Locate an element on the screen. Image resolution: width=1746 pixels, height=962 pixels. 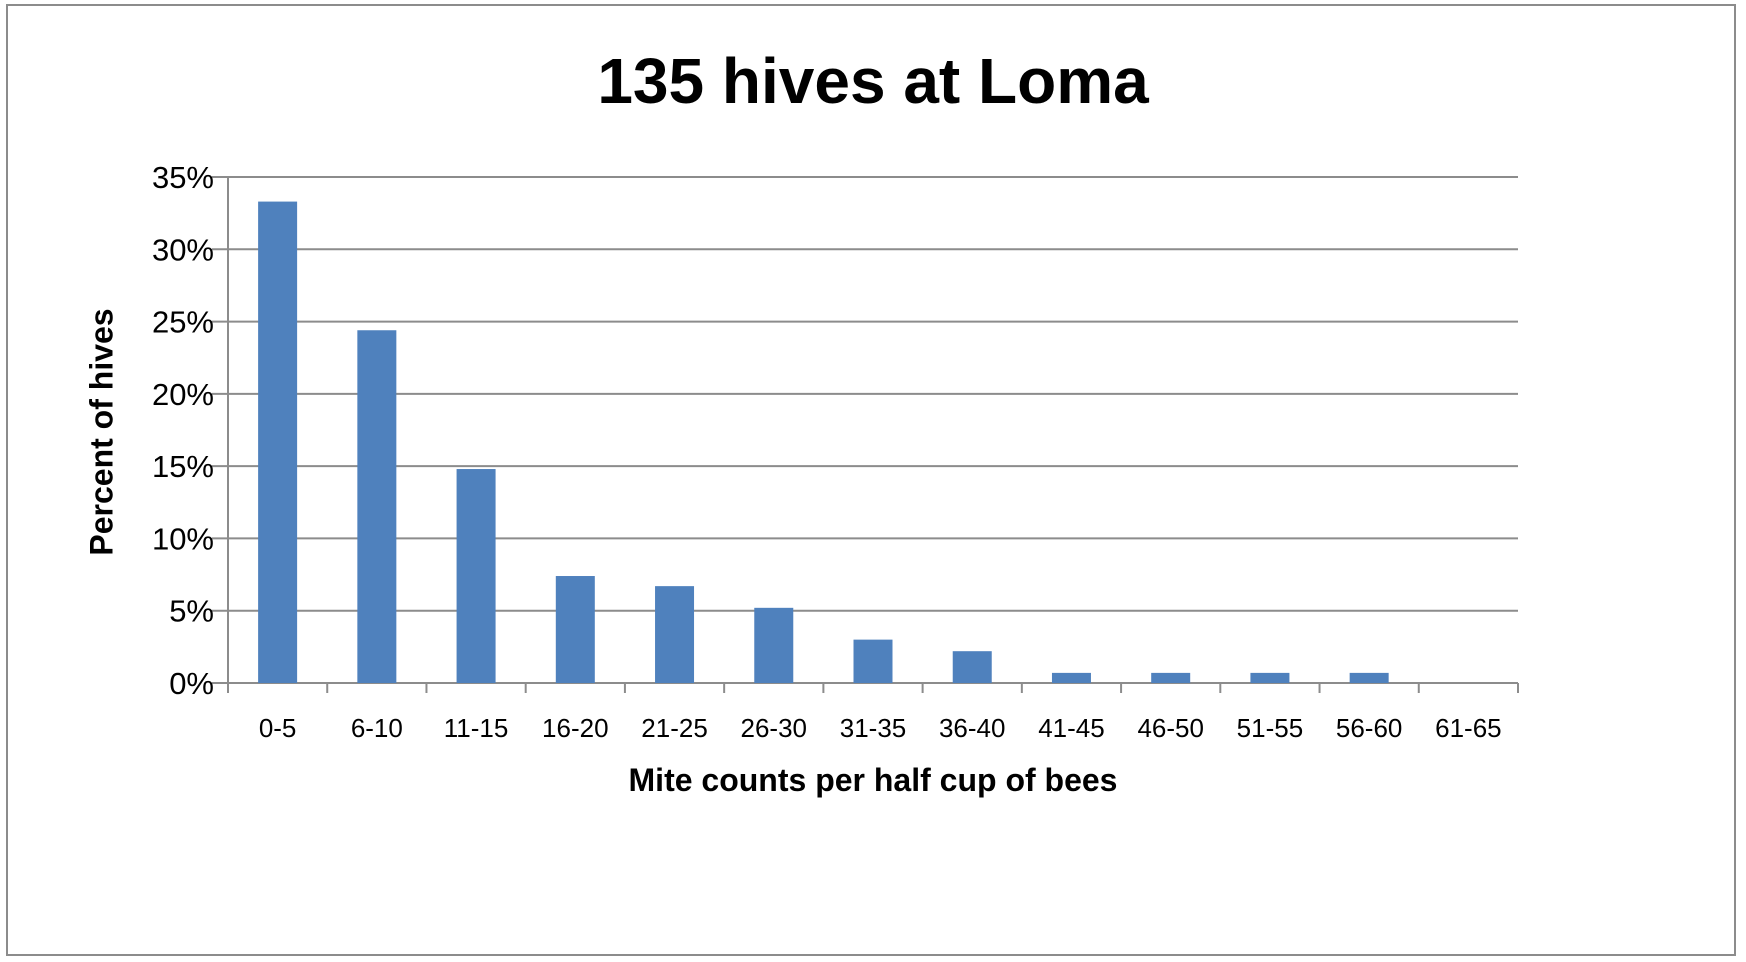
x-axis-label: Mite counts per half cup of bees is located at coordinates (873, 780).